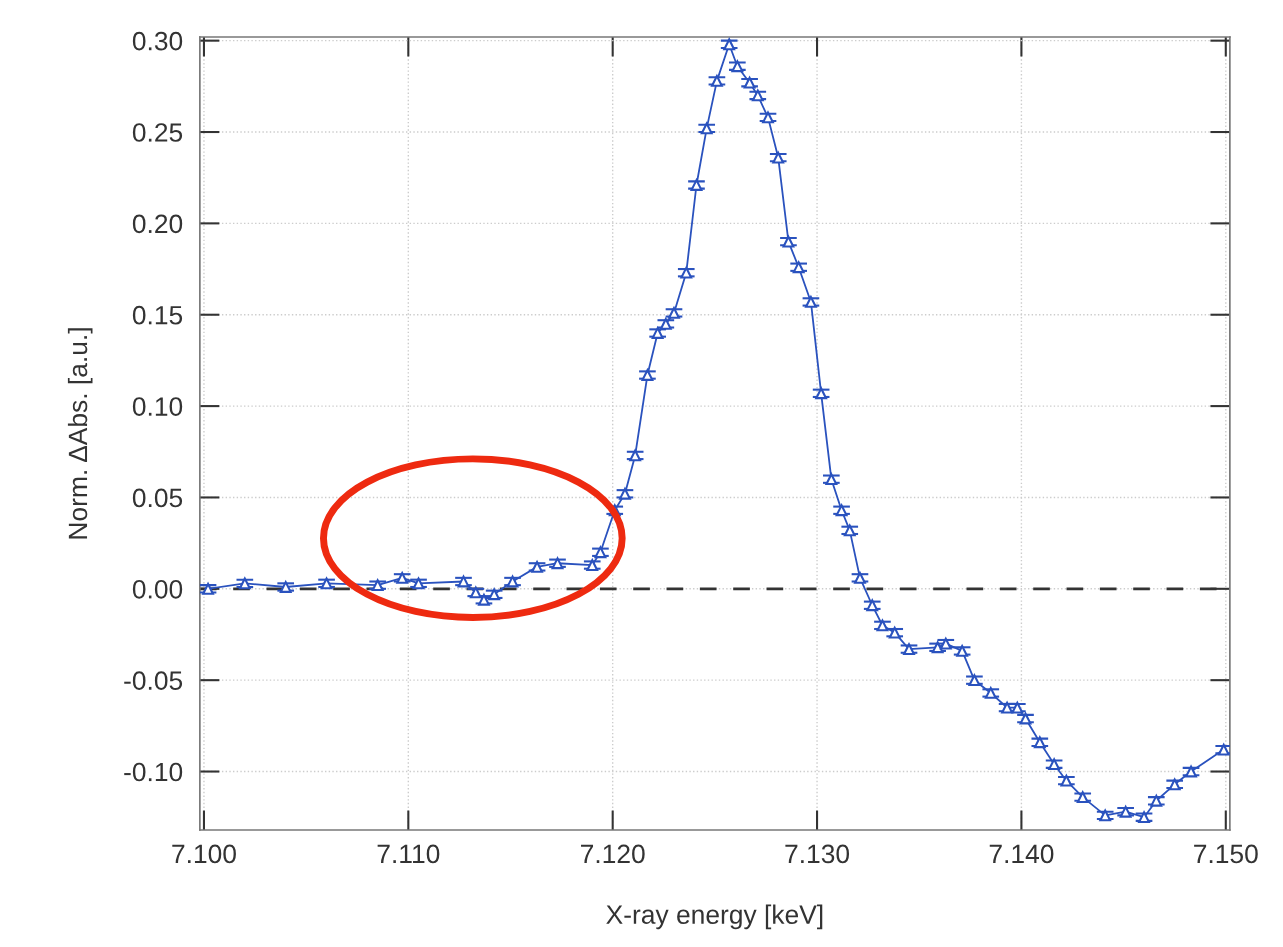 The width and height of the screenshot is (1283, 947). What do you see at coordinates (157, 132) in the screenshot?
I see `y-tick-label: 0.25` at bounding box center [157, 132].